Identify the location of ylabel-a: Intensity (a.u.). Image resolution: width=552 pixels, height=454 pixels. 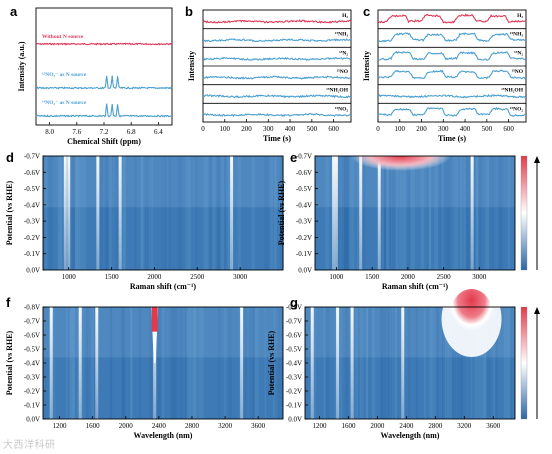
(21, 66).